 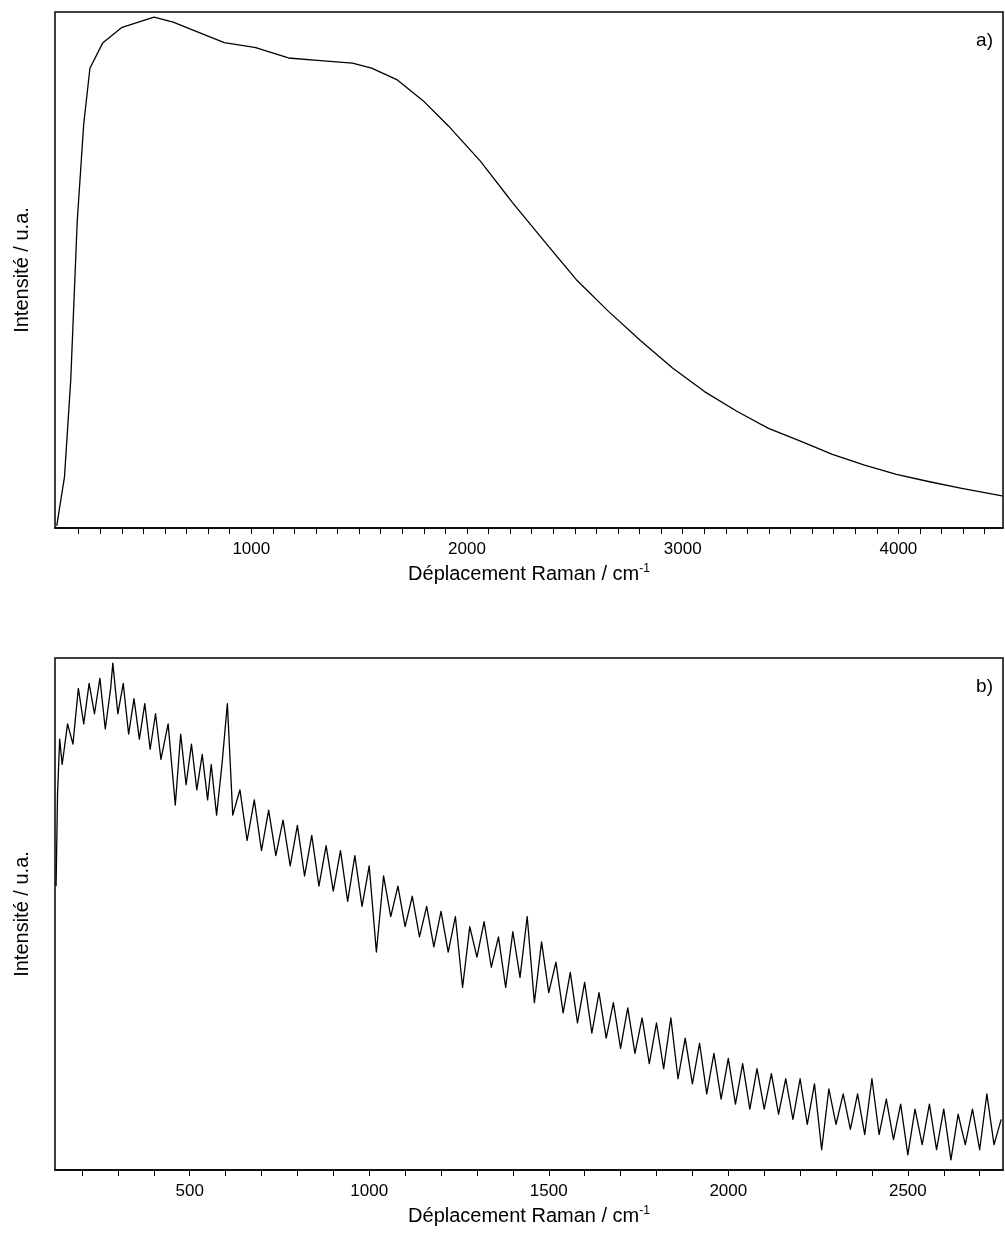 I want to click on x-tick-label: 2500, so click(x=907, y=1190).